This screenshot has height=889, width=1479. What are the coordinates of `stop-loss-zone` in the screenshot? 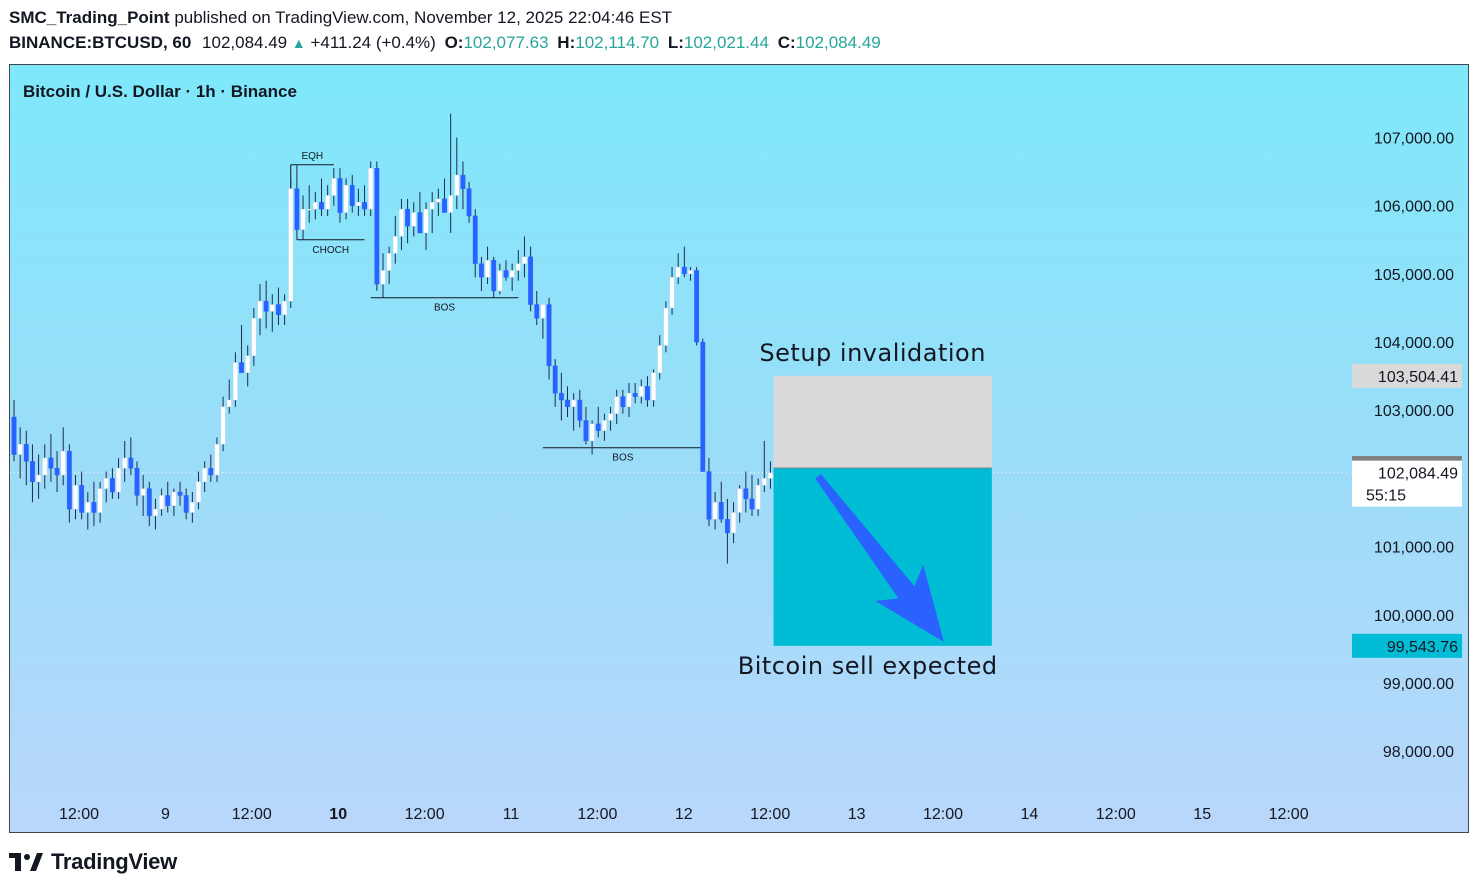 It's located at (882, 422).